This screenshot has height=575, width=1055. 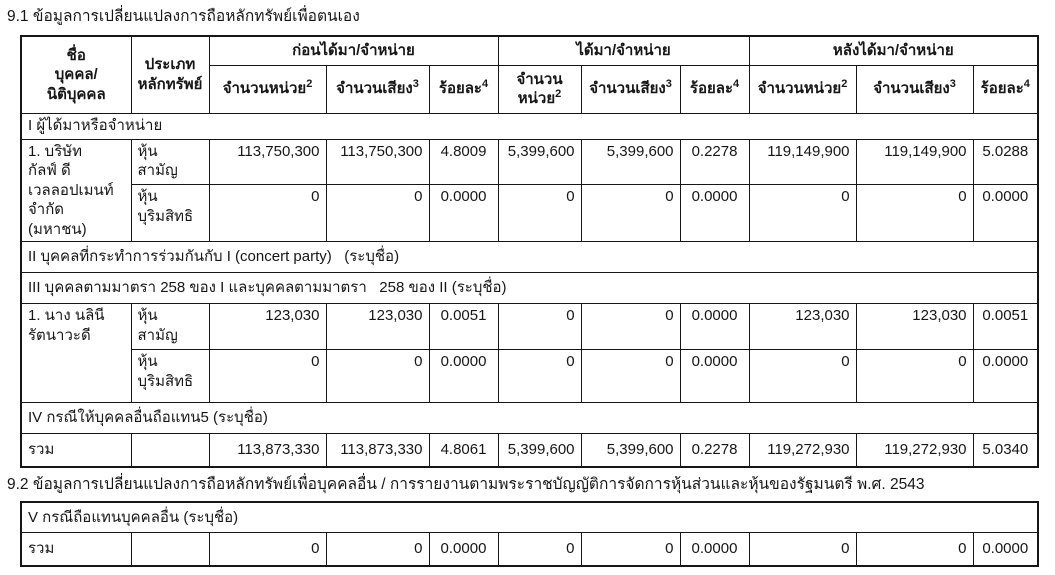 I want to click on after-votes-header: จำนวนเสียง3, so click(x=914, y=89).